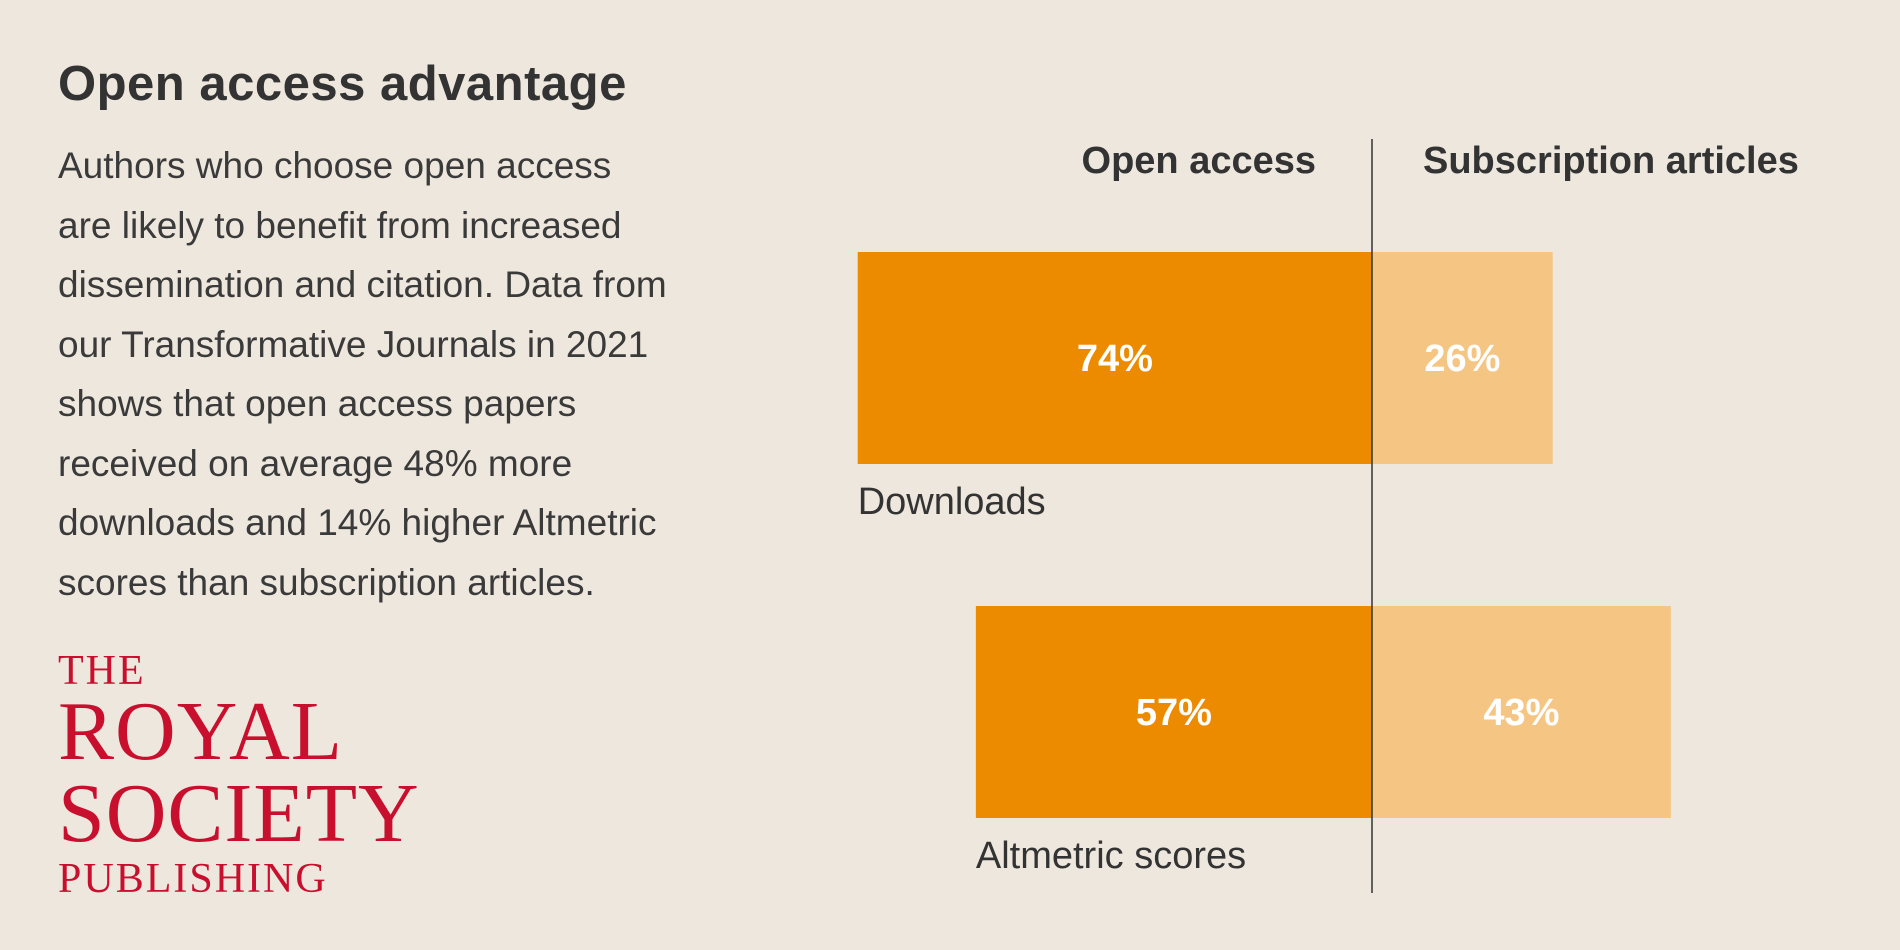 The height and width of the screenshot is (950, 1900). I want to click on description-line: downloads and 14% higher Altmetric, so click(357, 522).